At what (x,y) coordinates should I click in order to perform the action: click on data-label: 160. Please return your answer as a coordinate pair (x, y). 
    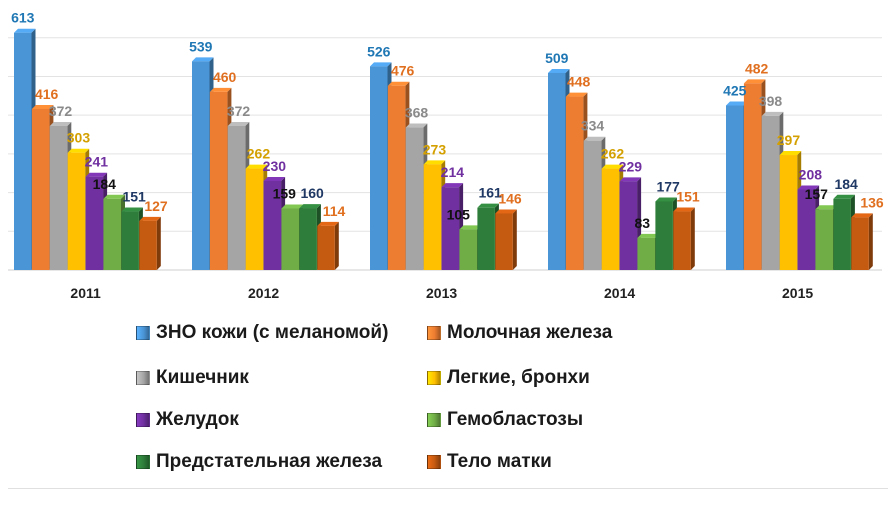
    Looking at the image, I should click on (312, 193).